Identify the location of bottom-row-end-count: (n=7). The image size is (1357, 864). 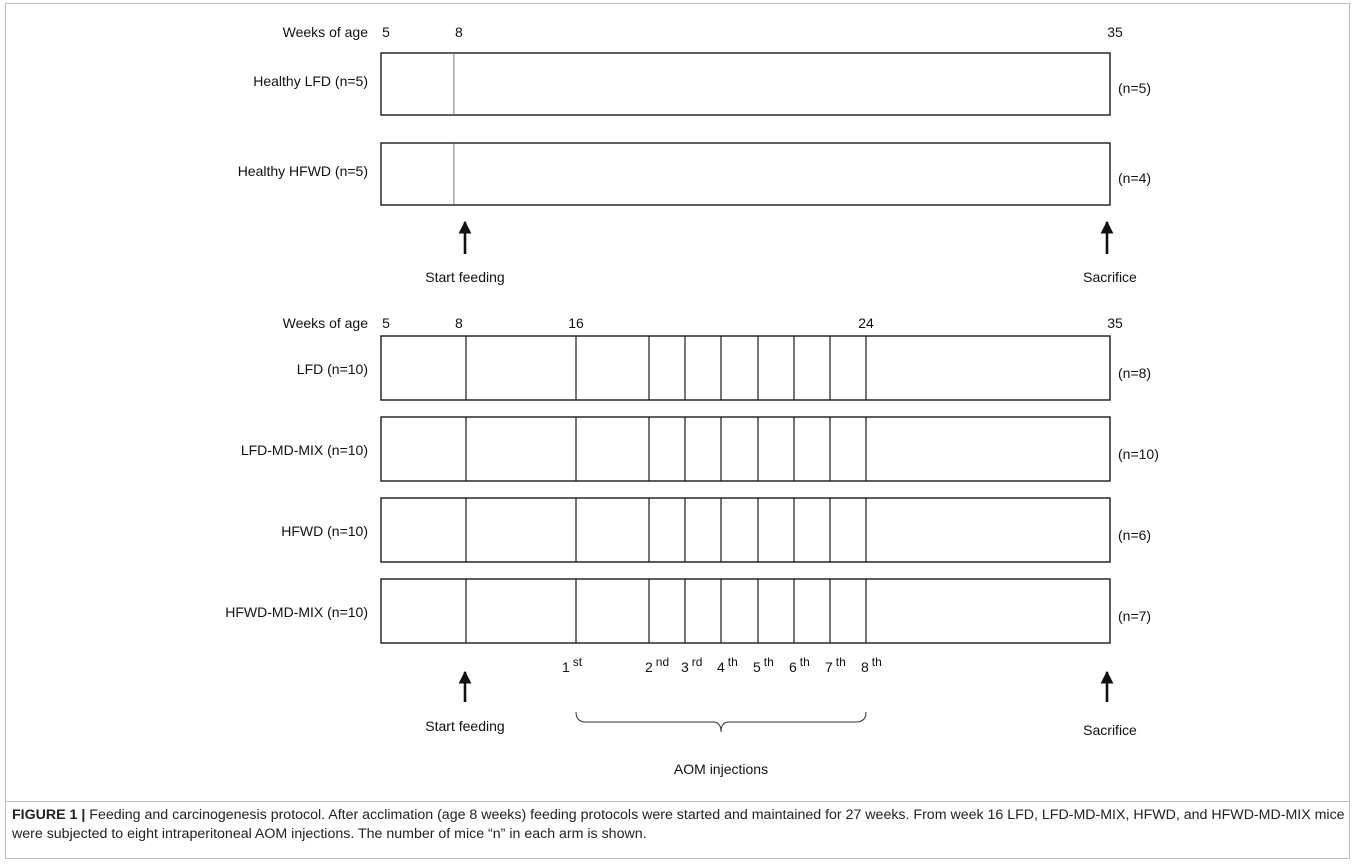
(1134, 616).